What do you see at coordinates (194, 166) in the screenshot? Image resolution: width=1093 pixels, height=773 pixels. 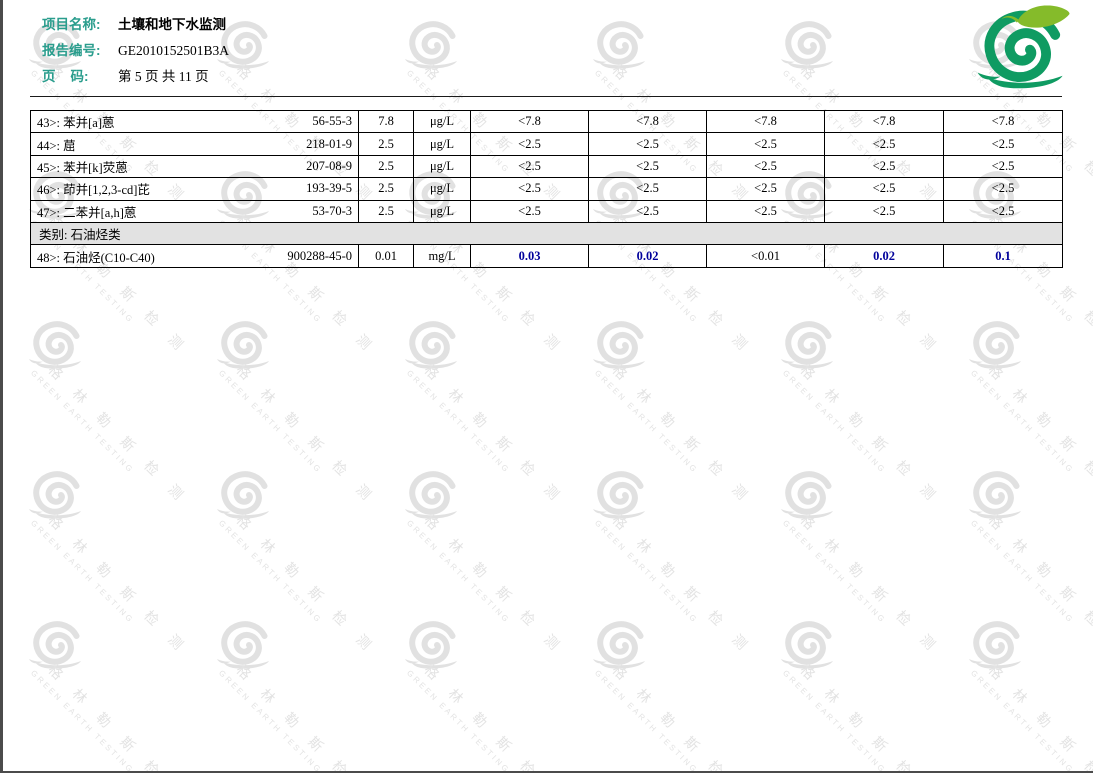 I see `analyte-cell: 45>: 苯并[k]荧蒽 207-08-9` at bounding box center [194, 166].